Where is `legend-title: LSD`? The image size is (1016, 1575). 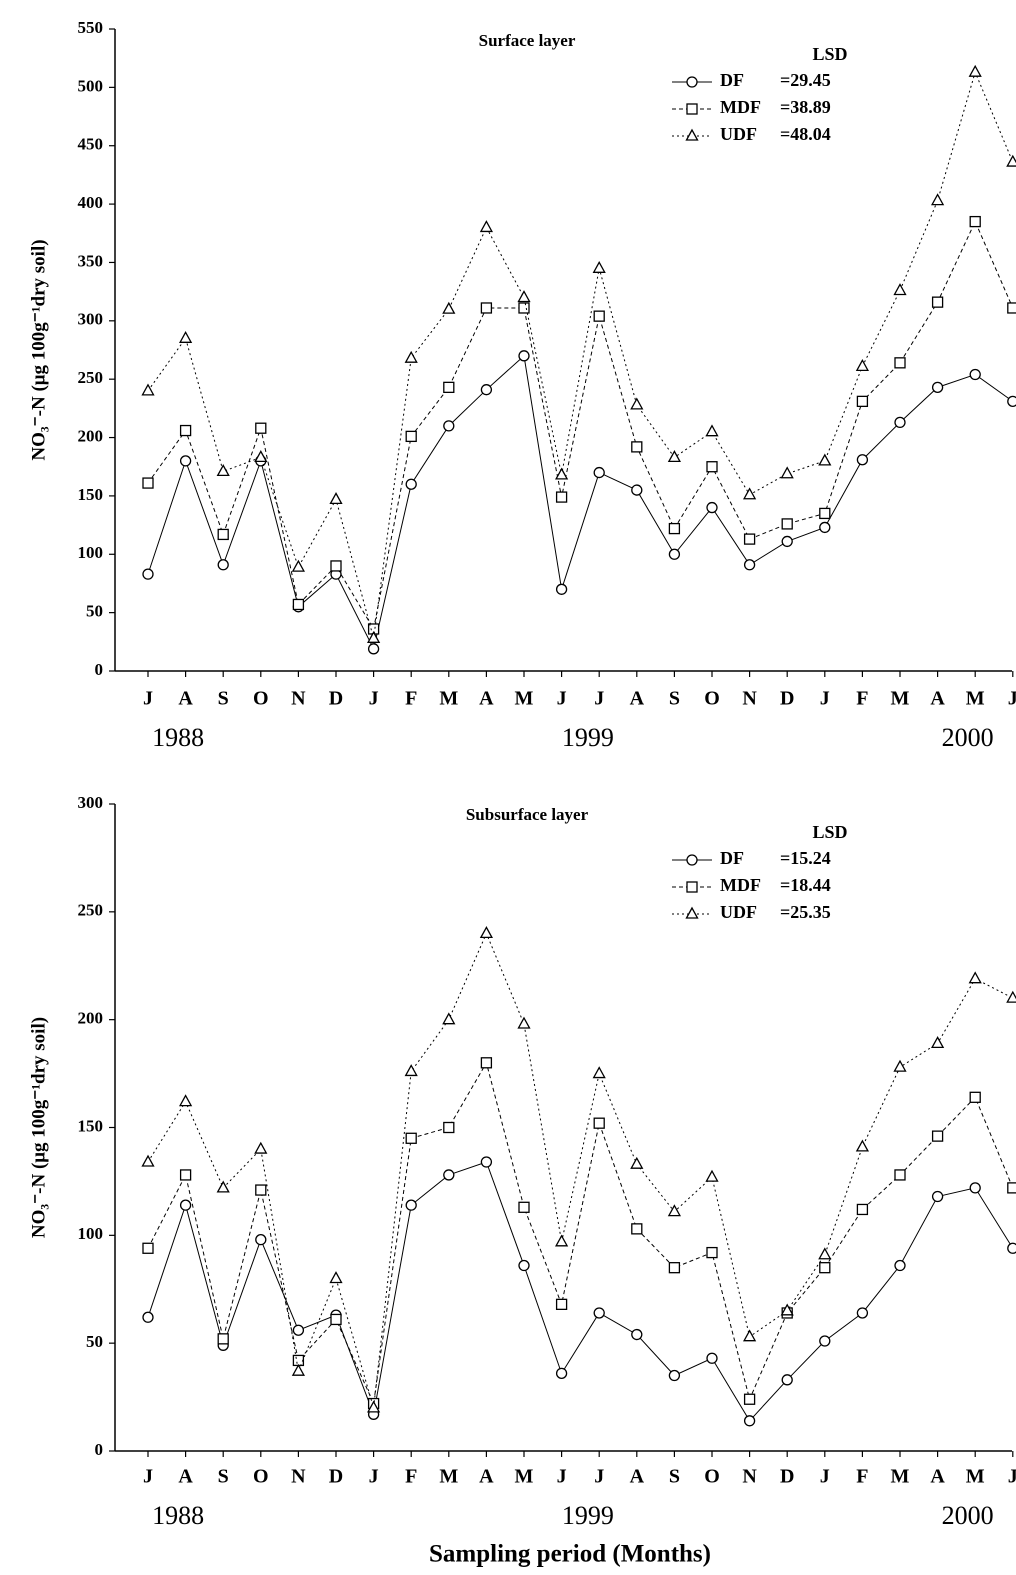
legend-title: LSD is located at coordinates (829, 832).